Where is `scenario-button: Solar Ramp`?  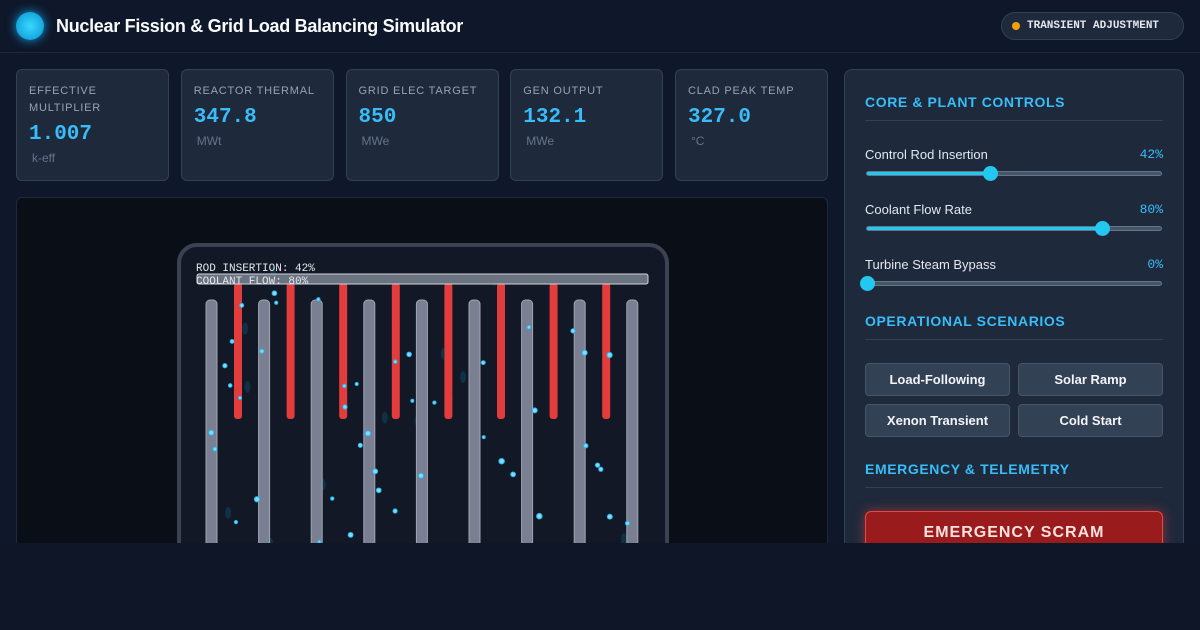 scenario-button: Solar Ramp is located at coordinates (1090, 379).